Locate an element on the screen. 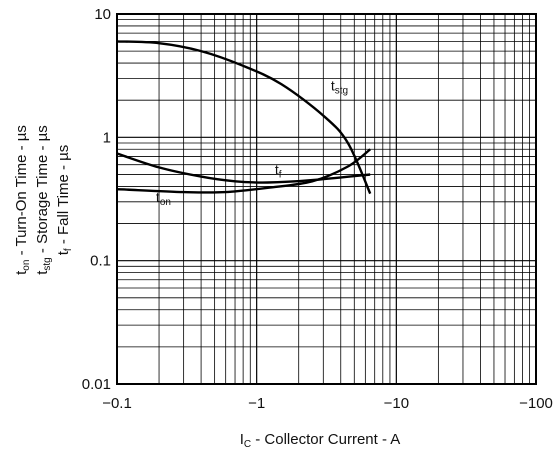 This screenshot has height=453, width=553. series-tf-line is located at coordinates (243, 168).